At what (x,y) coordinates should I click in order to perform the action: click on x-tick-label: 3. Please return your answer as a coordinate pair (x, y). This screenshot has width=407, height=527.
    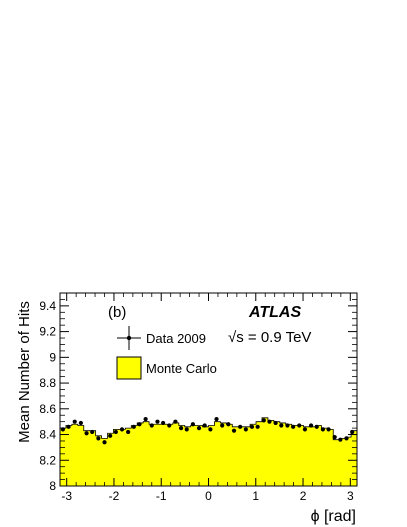
    Looking at the image, I should click on (350, 496).